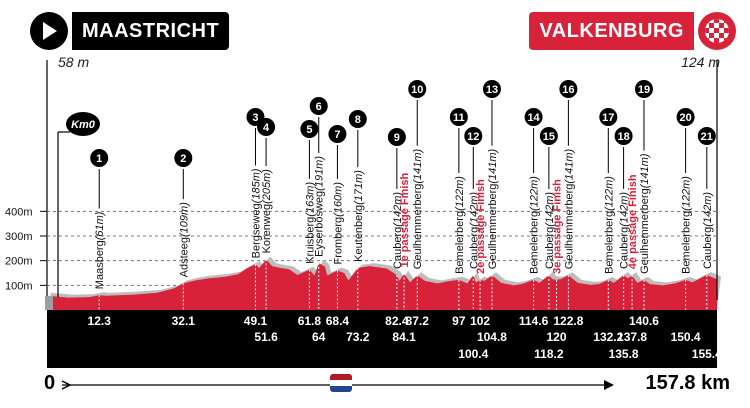 This screenshot has height=408, width=750. I want to click on km-label: 12.3, so click(100, 321).